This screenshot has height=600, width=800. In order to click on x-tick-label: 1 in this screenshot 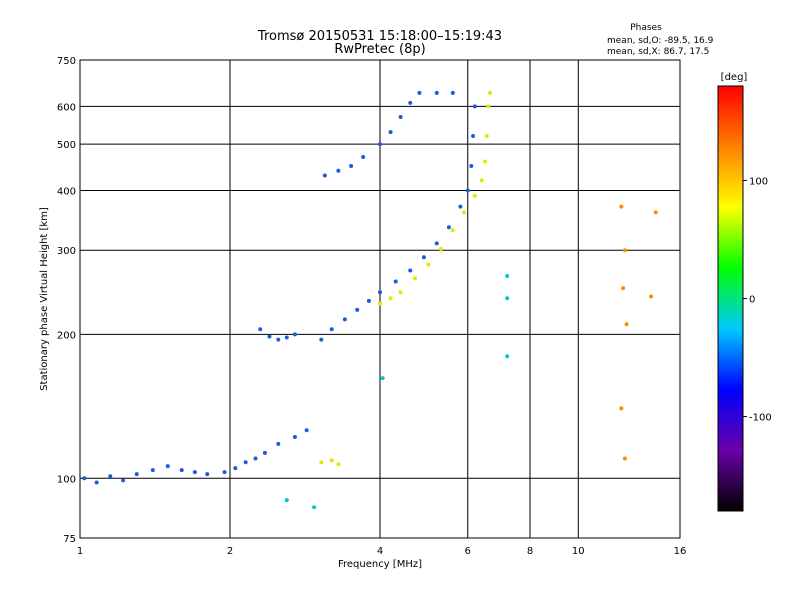, I will do `click(80, 551)`.